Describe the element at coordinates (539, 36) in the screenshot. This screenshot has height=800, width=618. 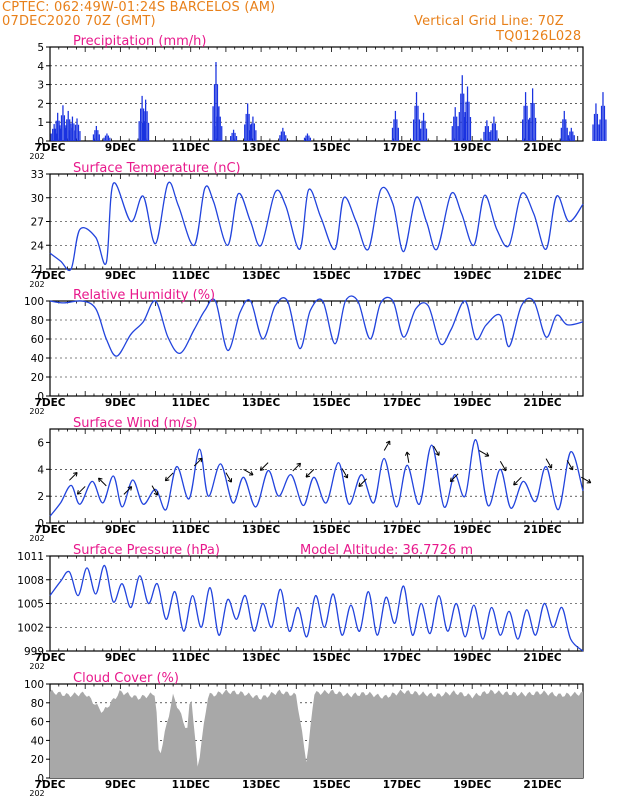
I see `product-code: TQ0126L028` at that location.